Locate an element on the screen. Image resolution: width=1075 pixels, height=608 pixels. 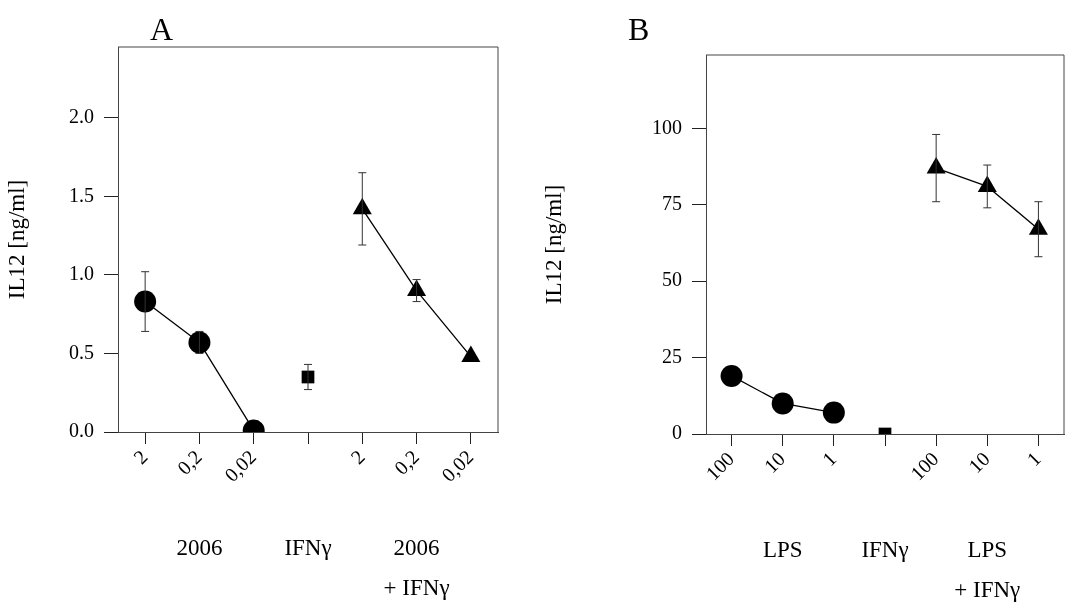
text: LPS is located at coordinates (782, 549).